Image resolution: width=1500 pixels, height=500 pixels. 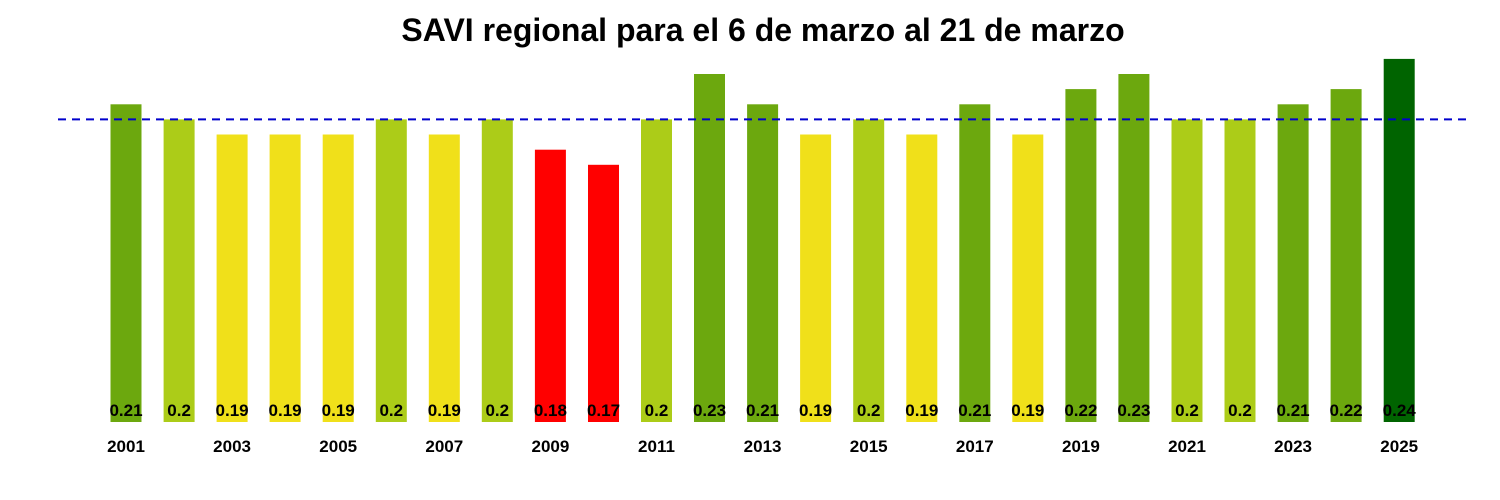 What do you see at coordinates (763, 446) in the screenshot?
I see `x-tick-label-2013: 2013` at bounding box center [763, 446].